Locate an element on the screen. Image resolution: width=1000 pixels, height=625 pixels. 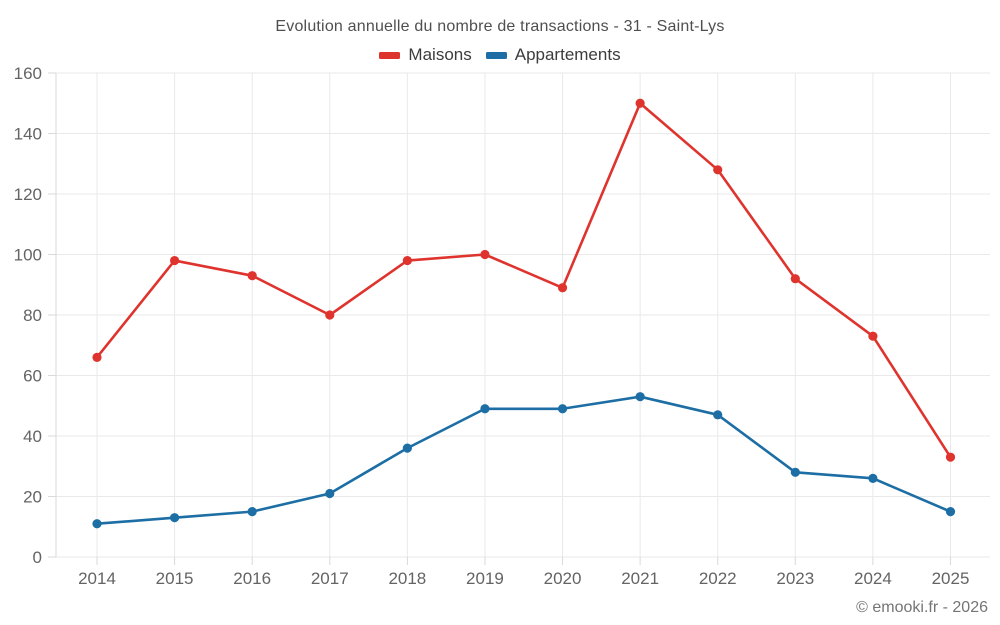
data-point-appartements-2016 is located at coordinates (252, 512).